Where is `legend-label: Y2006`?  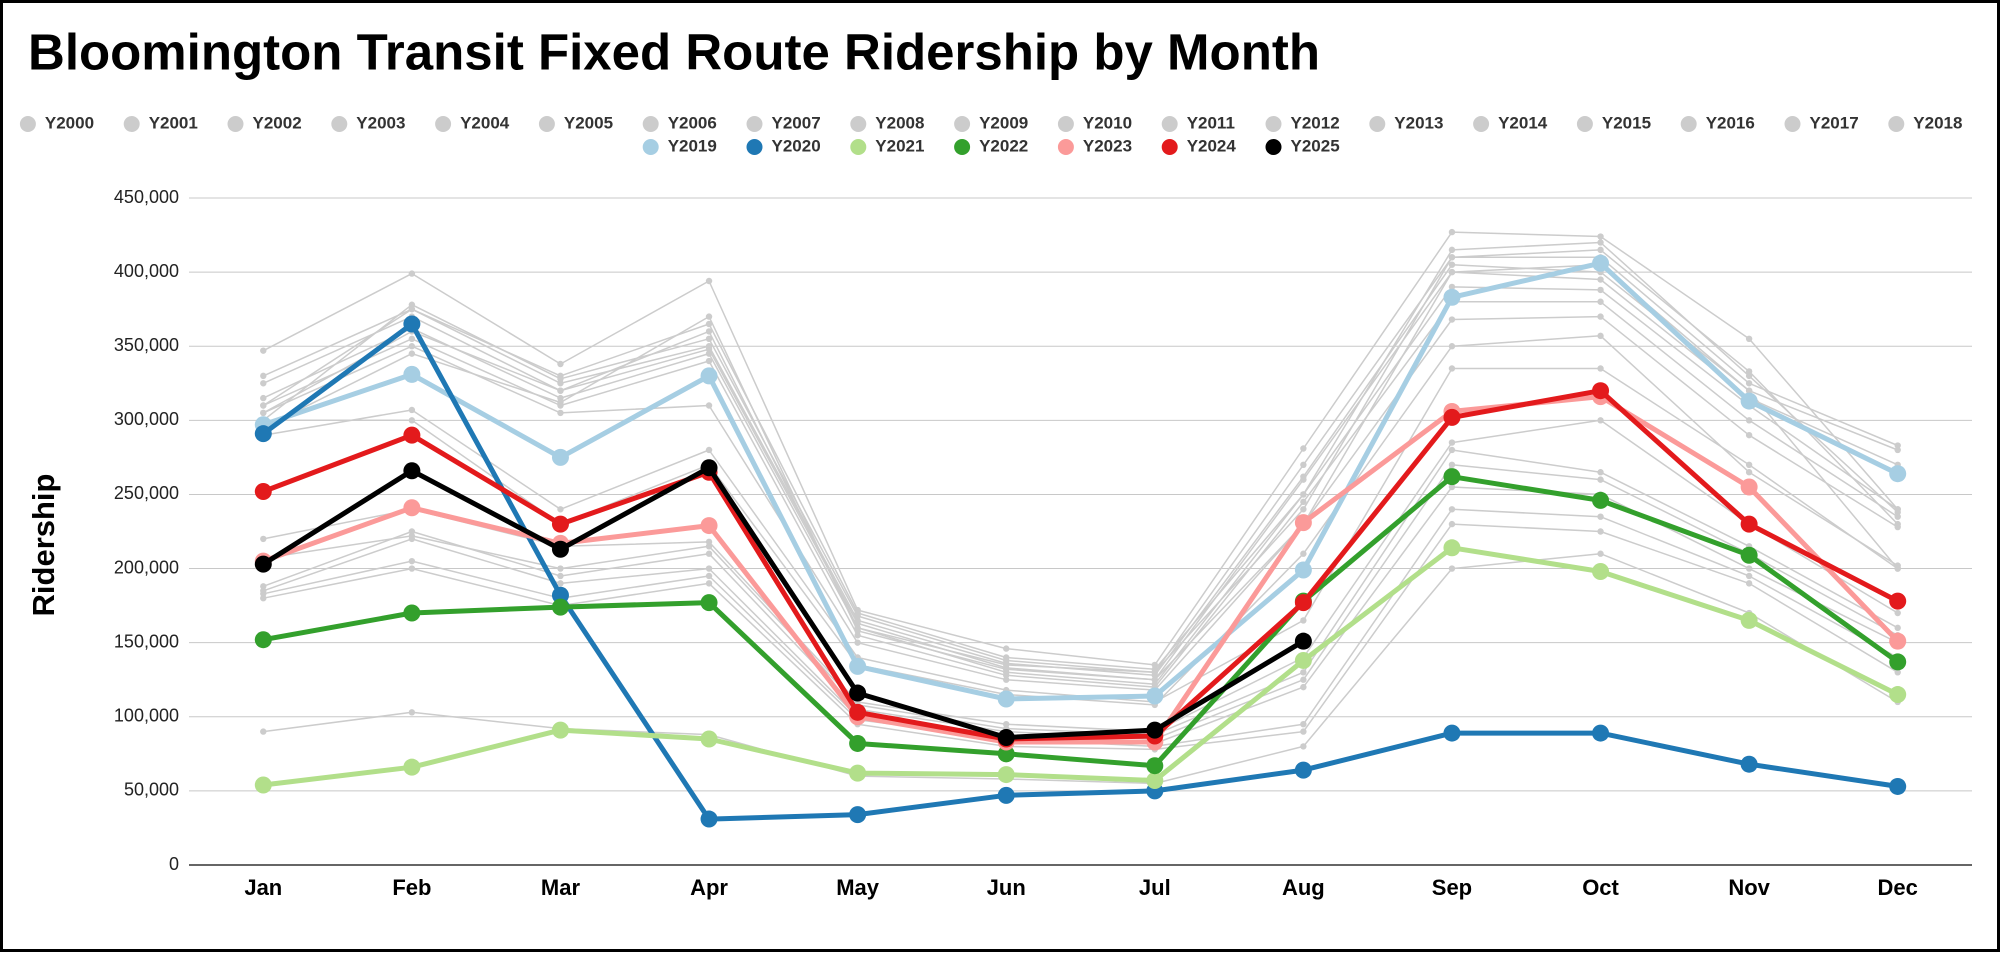 legend-label: Y2006 is located at coordinates (692, 122).